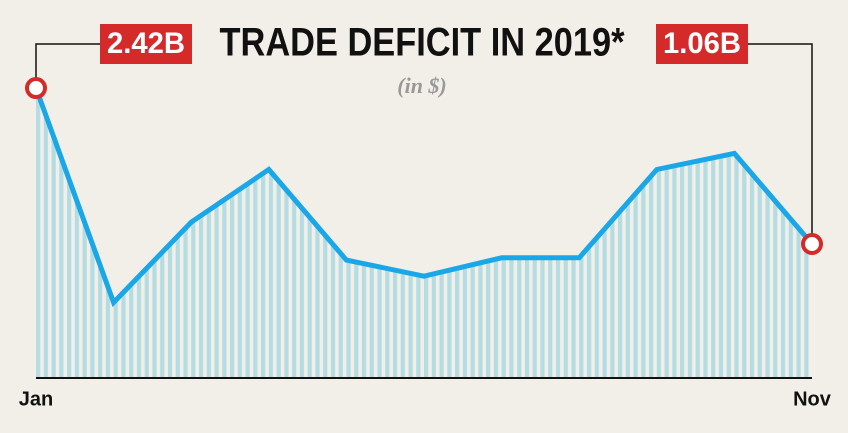  What do you see at coordinates (36, 399) in the screenshot?
I see `x-tick-label: Jan` at bounding box center [36, 399].